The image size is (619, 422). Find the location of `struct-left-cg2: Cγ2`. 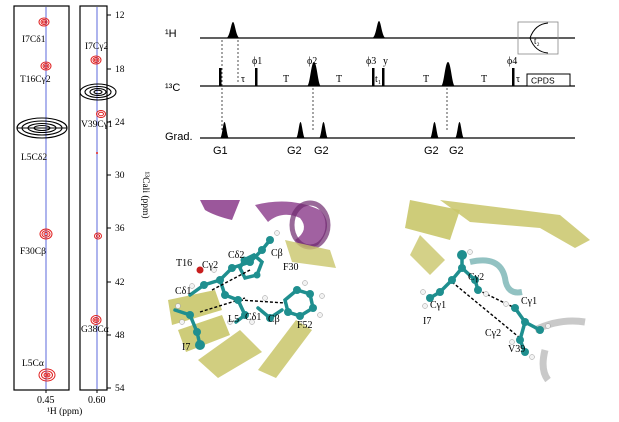

struct-left-cg2: Cγ2 is located at coordinates (210, 265).